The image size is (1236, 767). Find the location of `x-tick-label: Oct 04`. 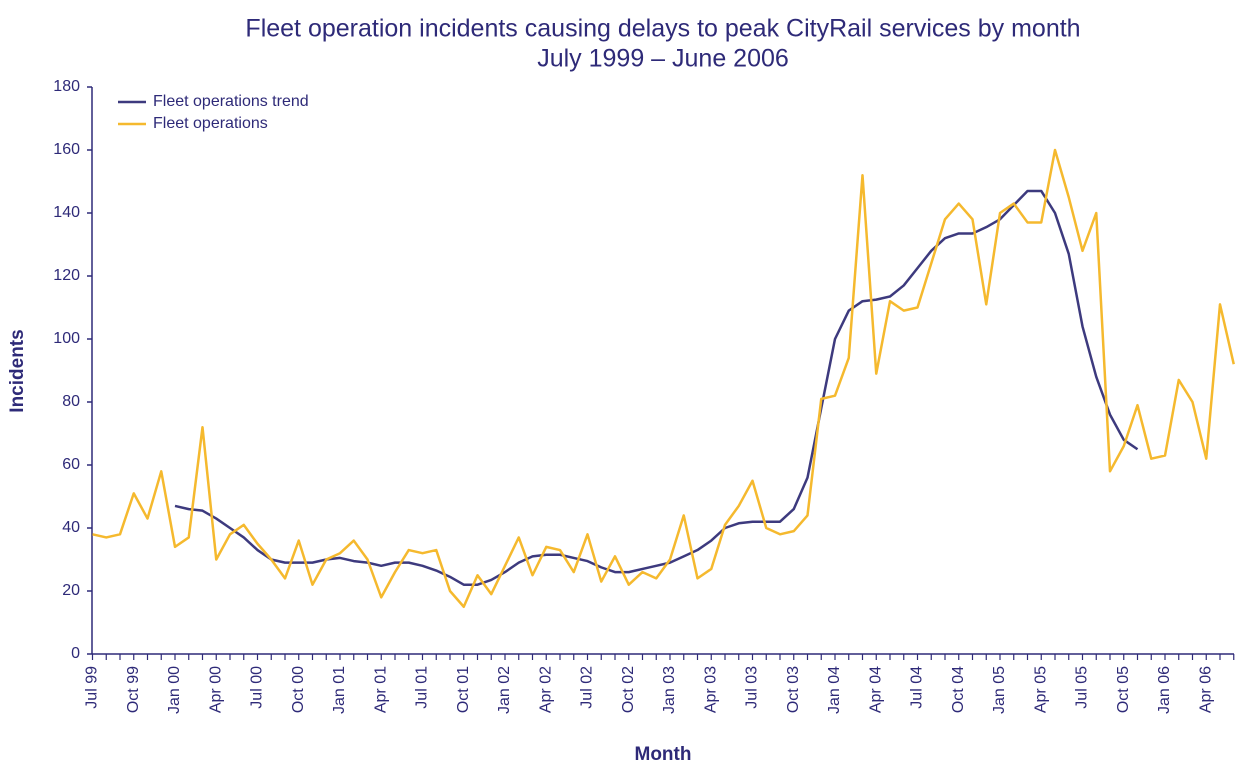

x-tick-label: Oct 04 is located at coordinates (958, 689).